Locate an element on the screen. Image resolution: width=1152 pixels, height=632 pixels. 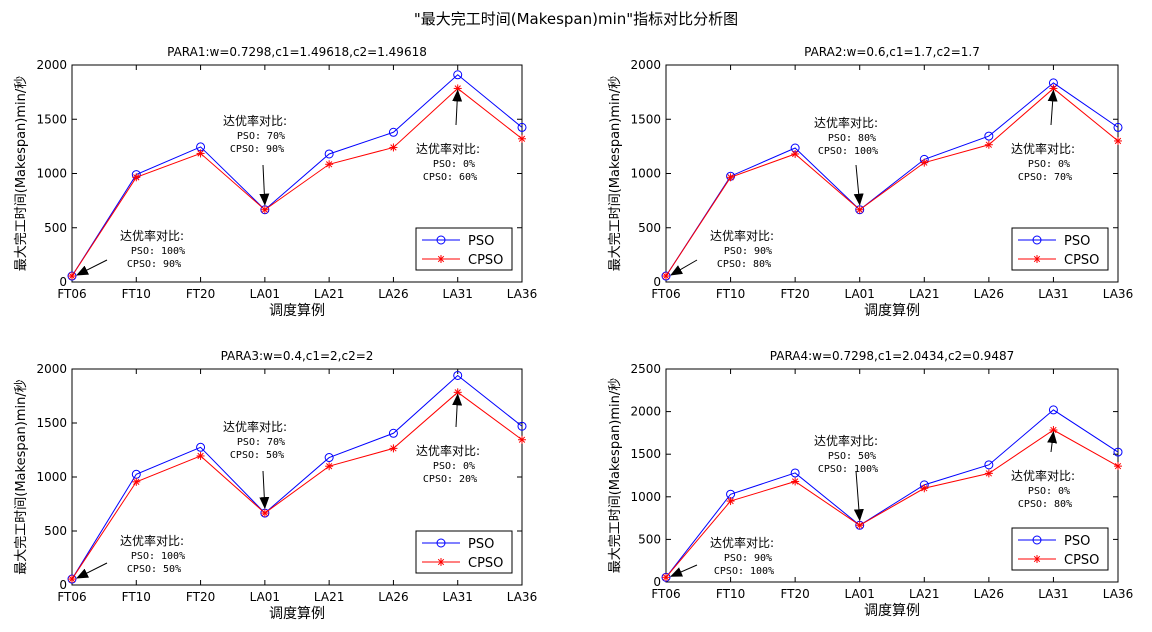
x-tick-label: LA01 is located at coordinates (859, 294).